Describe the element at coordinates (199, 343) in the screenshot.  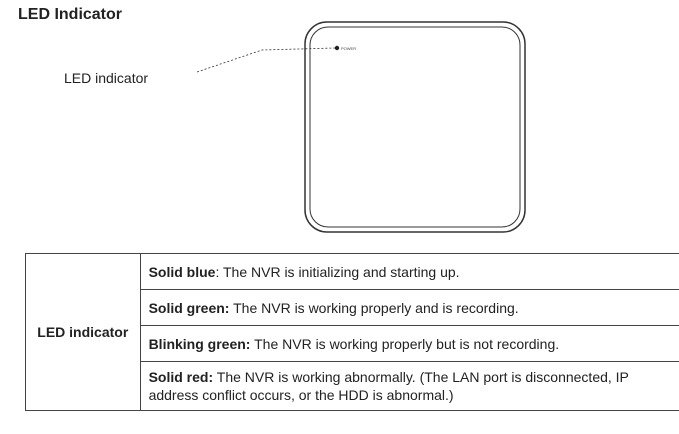
I see `term: Blinking green:` at that location.